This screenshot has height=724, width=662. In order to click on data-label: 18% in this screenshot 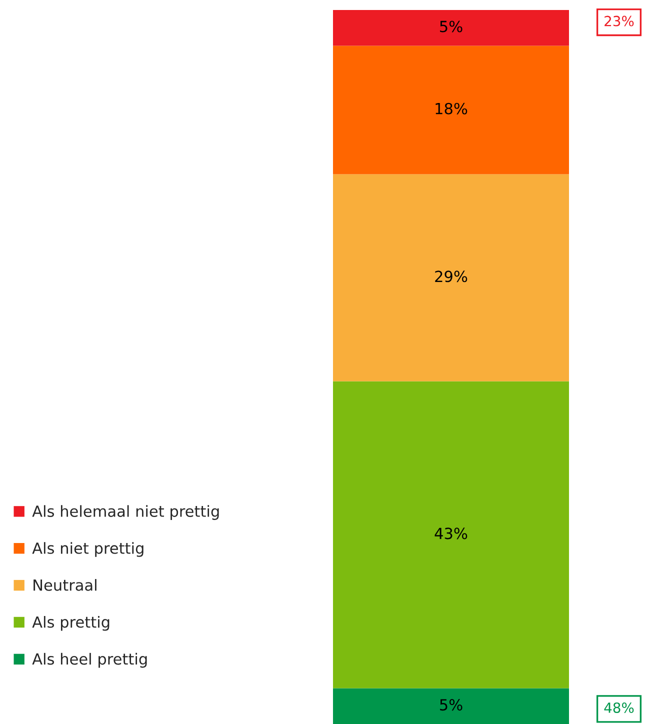, I will do `click(452, 108)`.